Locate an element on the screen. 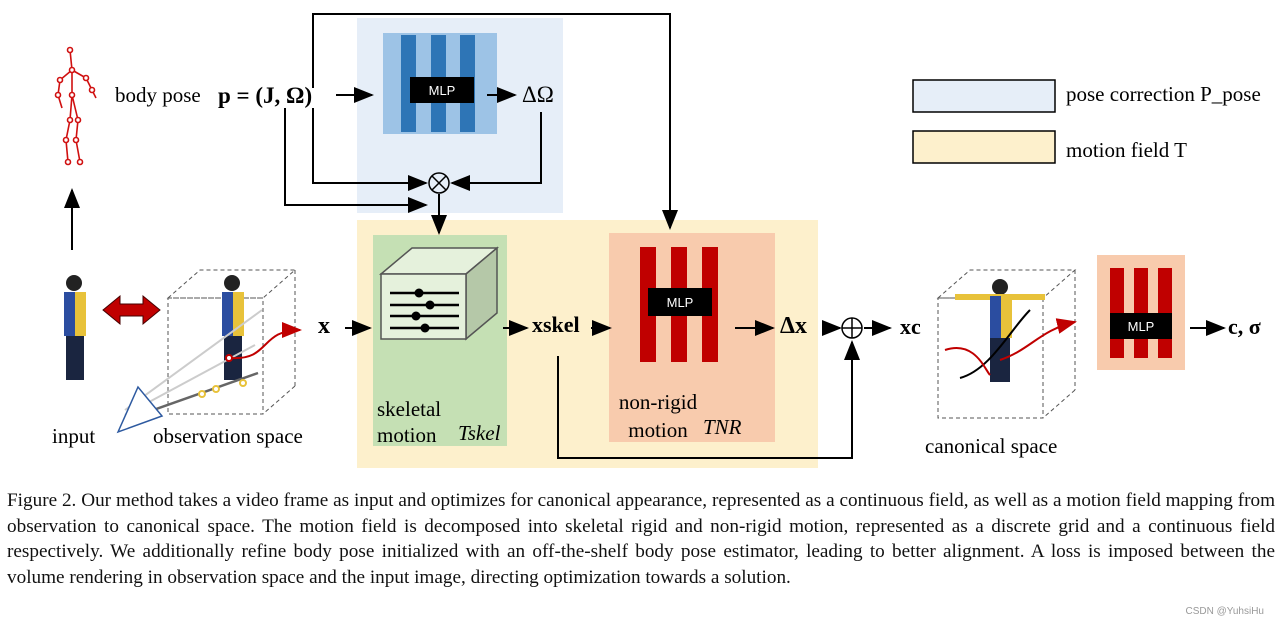  delta-omega-label: ΔΩ is located at coordinates (538, 94).